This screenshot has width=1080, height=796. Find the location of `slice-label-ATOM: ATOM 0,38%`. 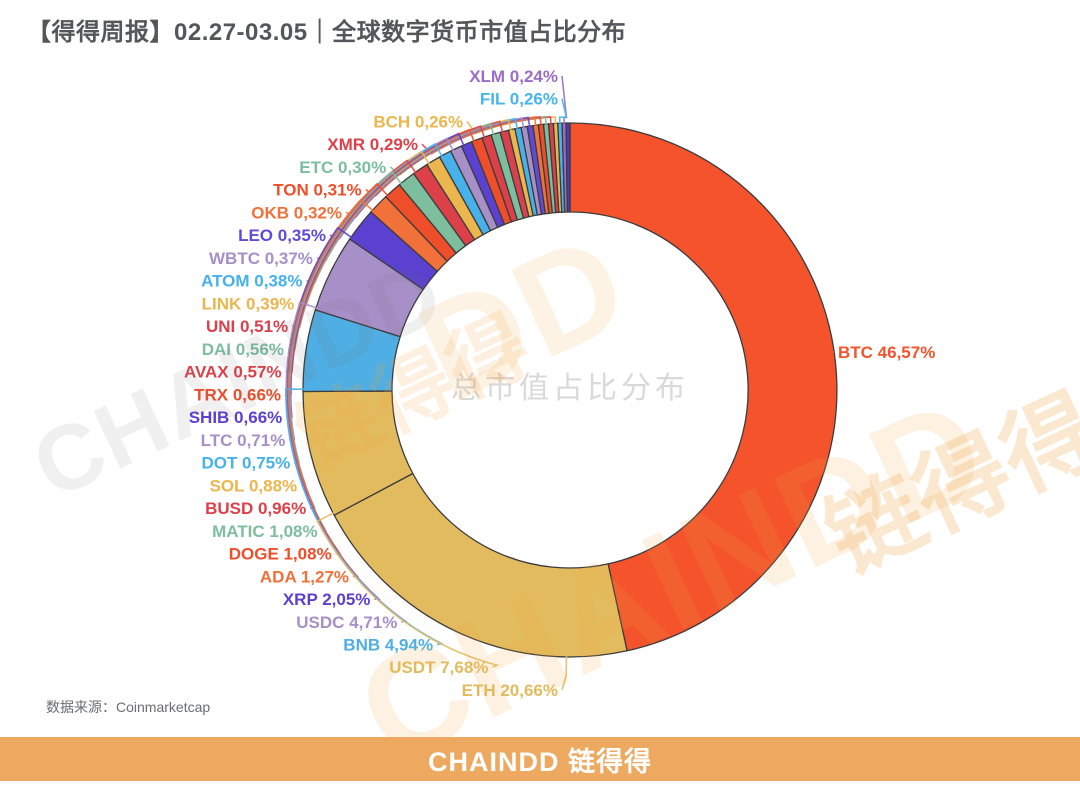

slice-label-ATOM: ATOM 0,38% is located at coordinates (251, 281).